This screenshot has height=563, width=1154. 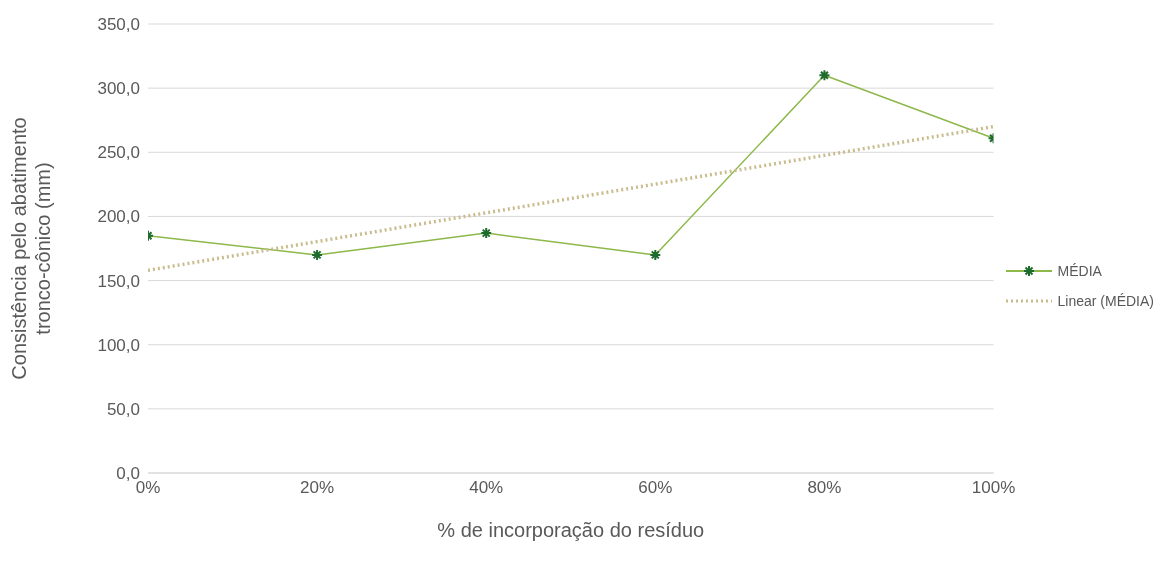 What do you see at coordinates (317, 488) in the screenshot?
I see `x-tick-label: 20%` at bounding box center [317, 488].